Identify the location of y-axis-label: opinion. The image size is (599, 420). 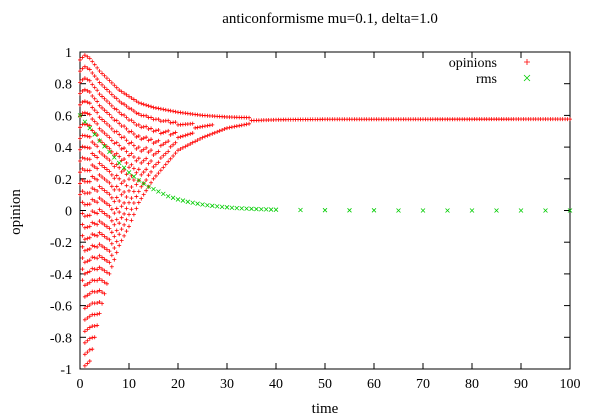
(16, 212).